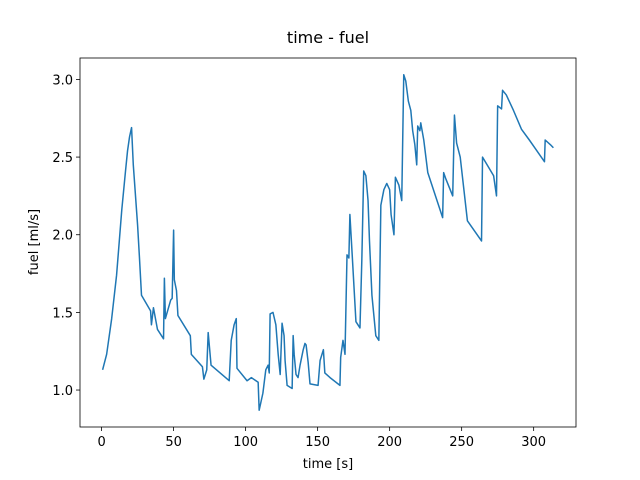 The image size is (640, 480). Describe the element at coordinates (317, 442) in the screenshot. I see `x-tick-label: 150` at that location.